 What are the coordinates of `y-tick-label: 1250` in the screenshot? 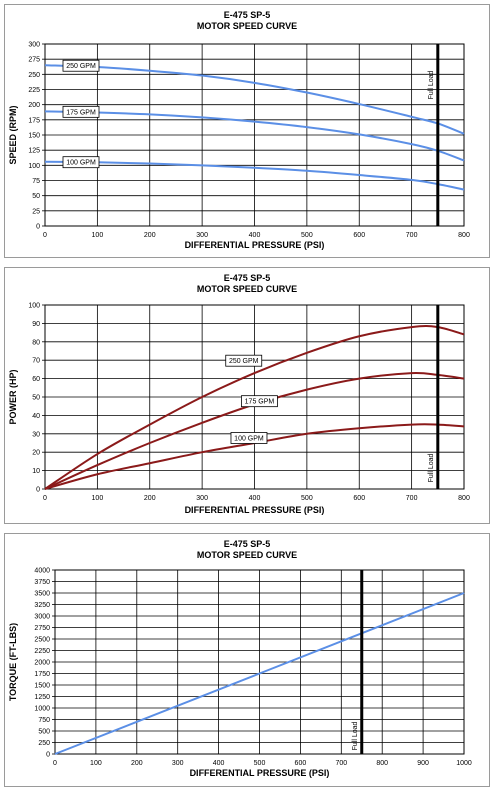 It's located at (42, 697).